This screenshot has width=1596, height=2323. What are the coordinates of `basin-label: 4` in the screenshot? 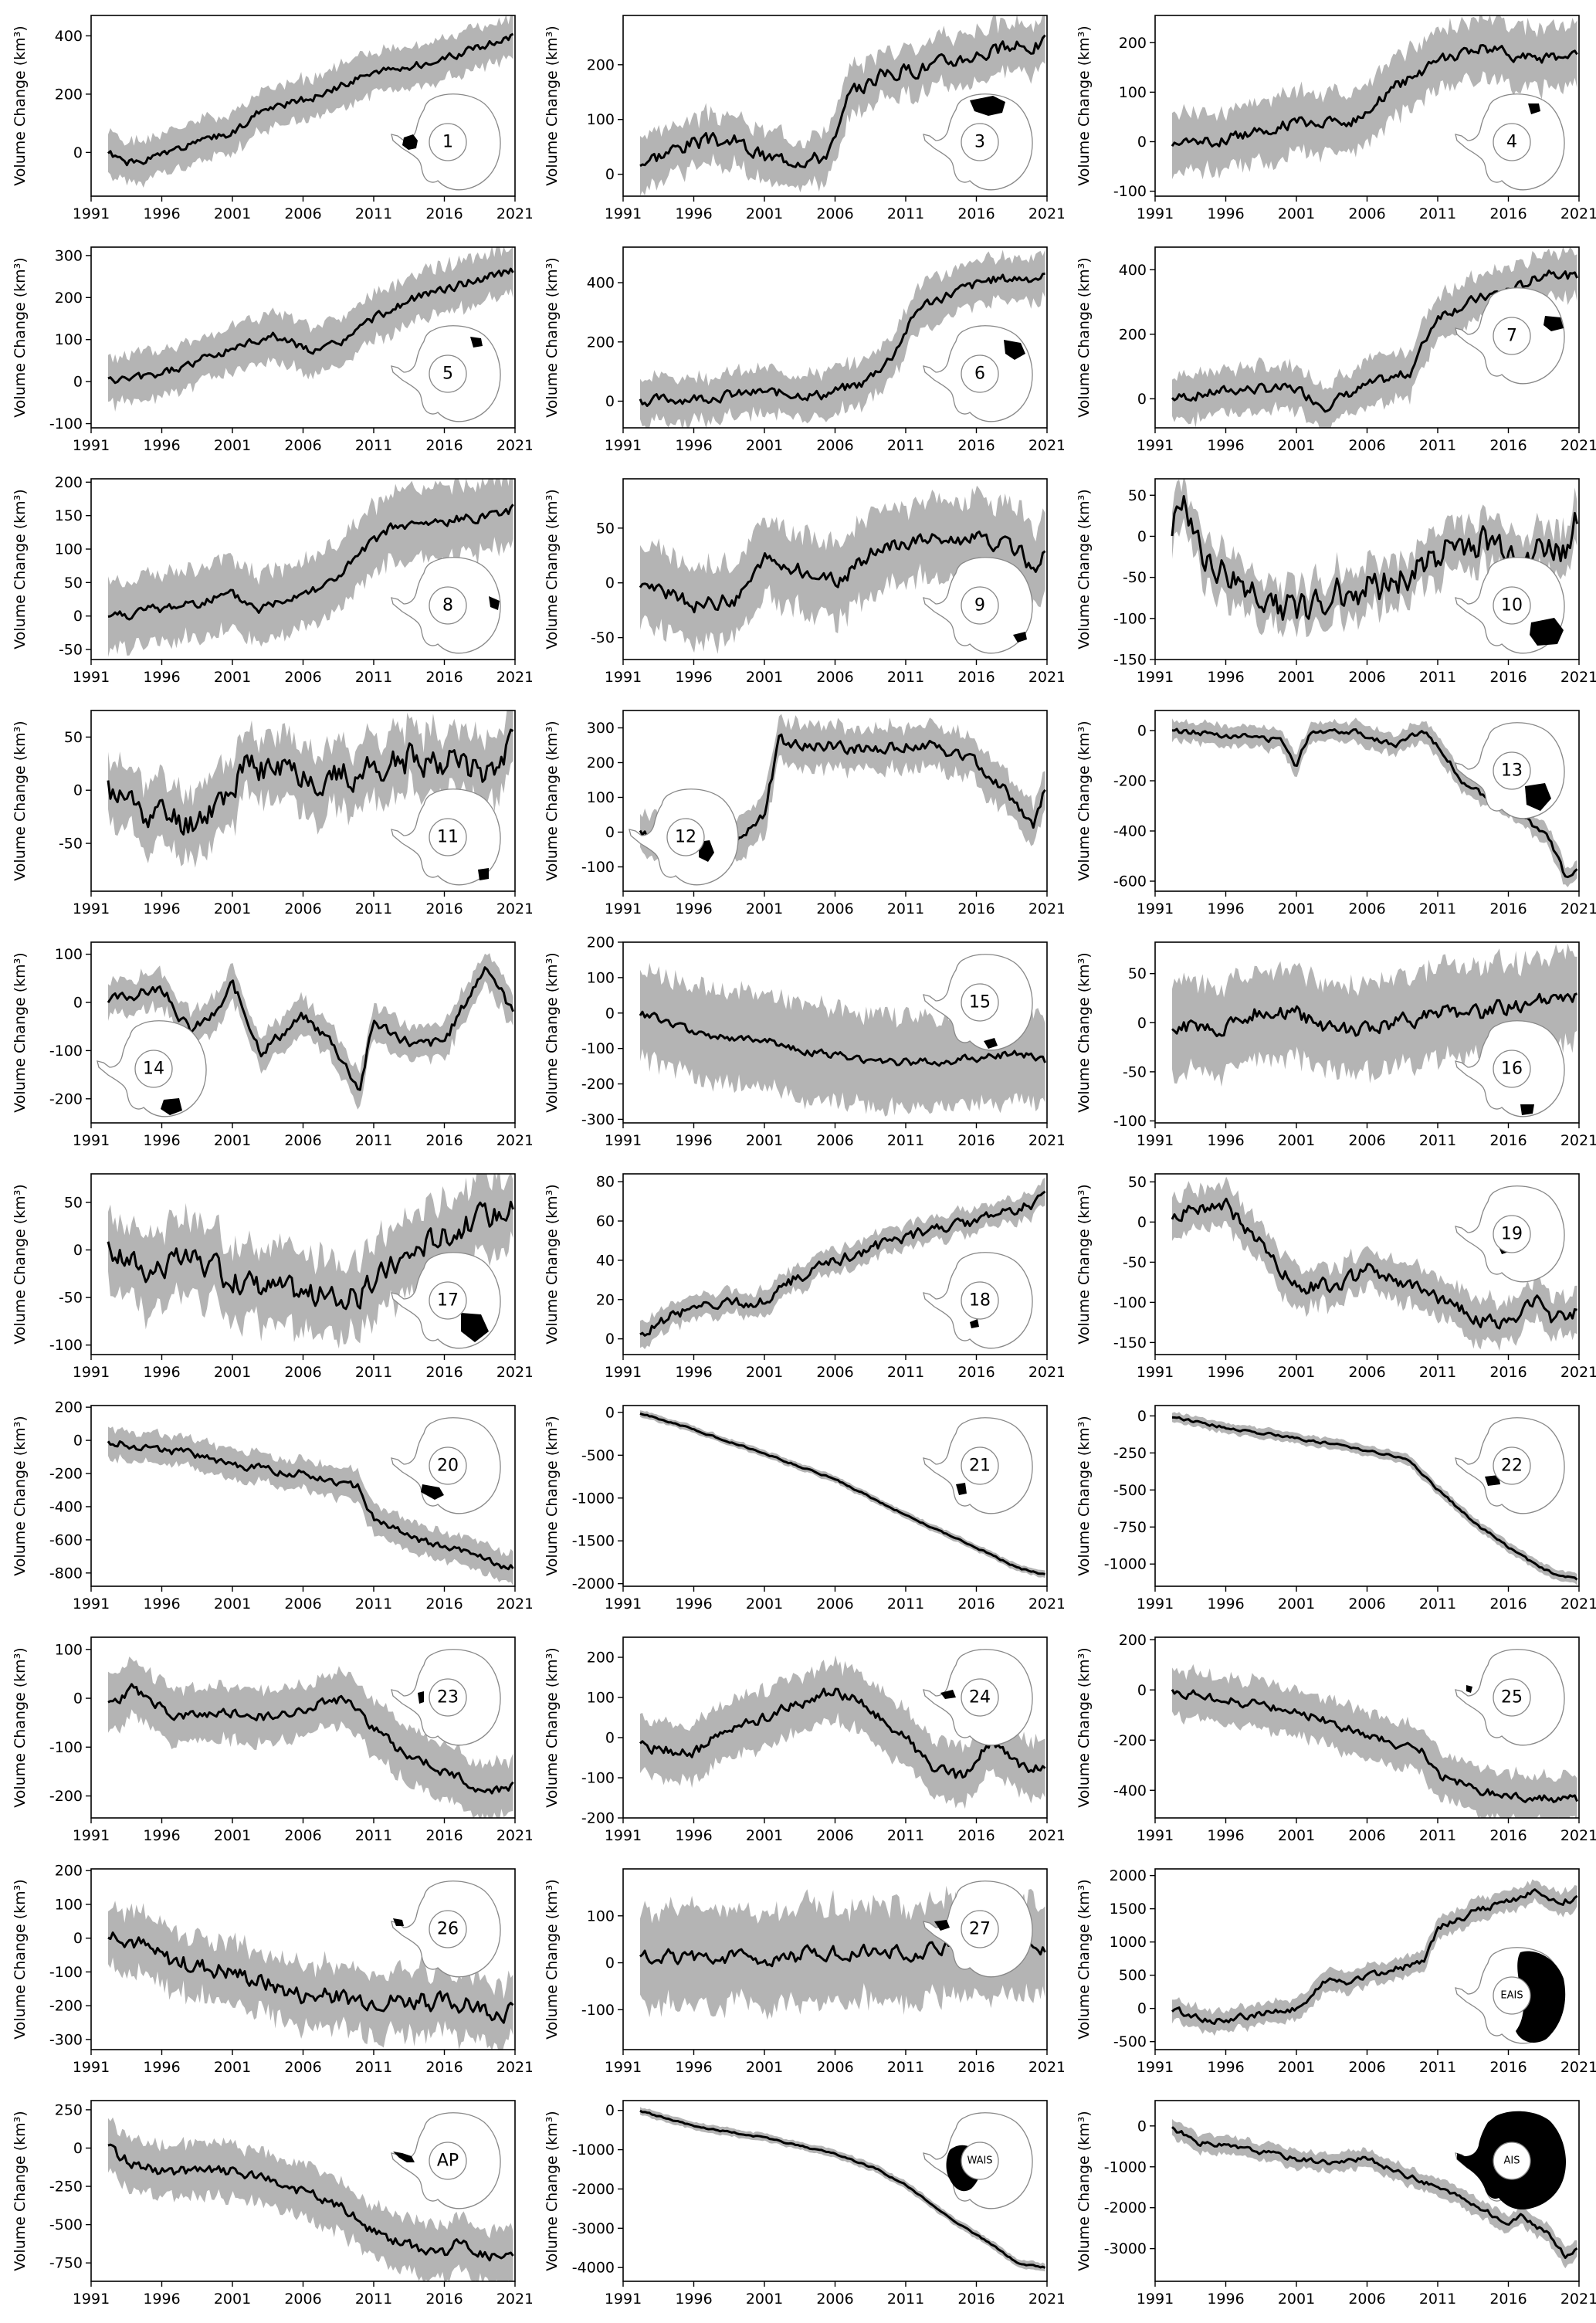 It's located at (1512, 142).